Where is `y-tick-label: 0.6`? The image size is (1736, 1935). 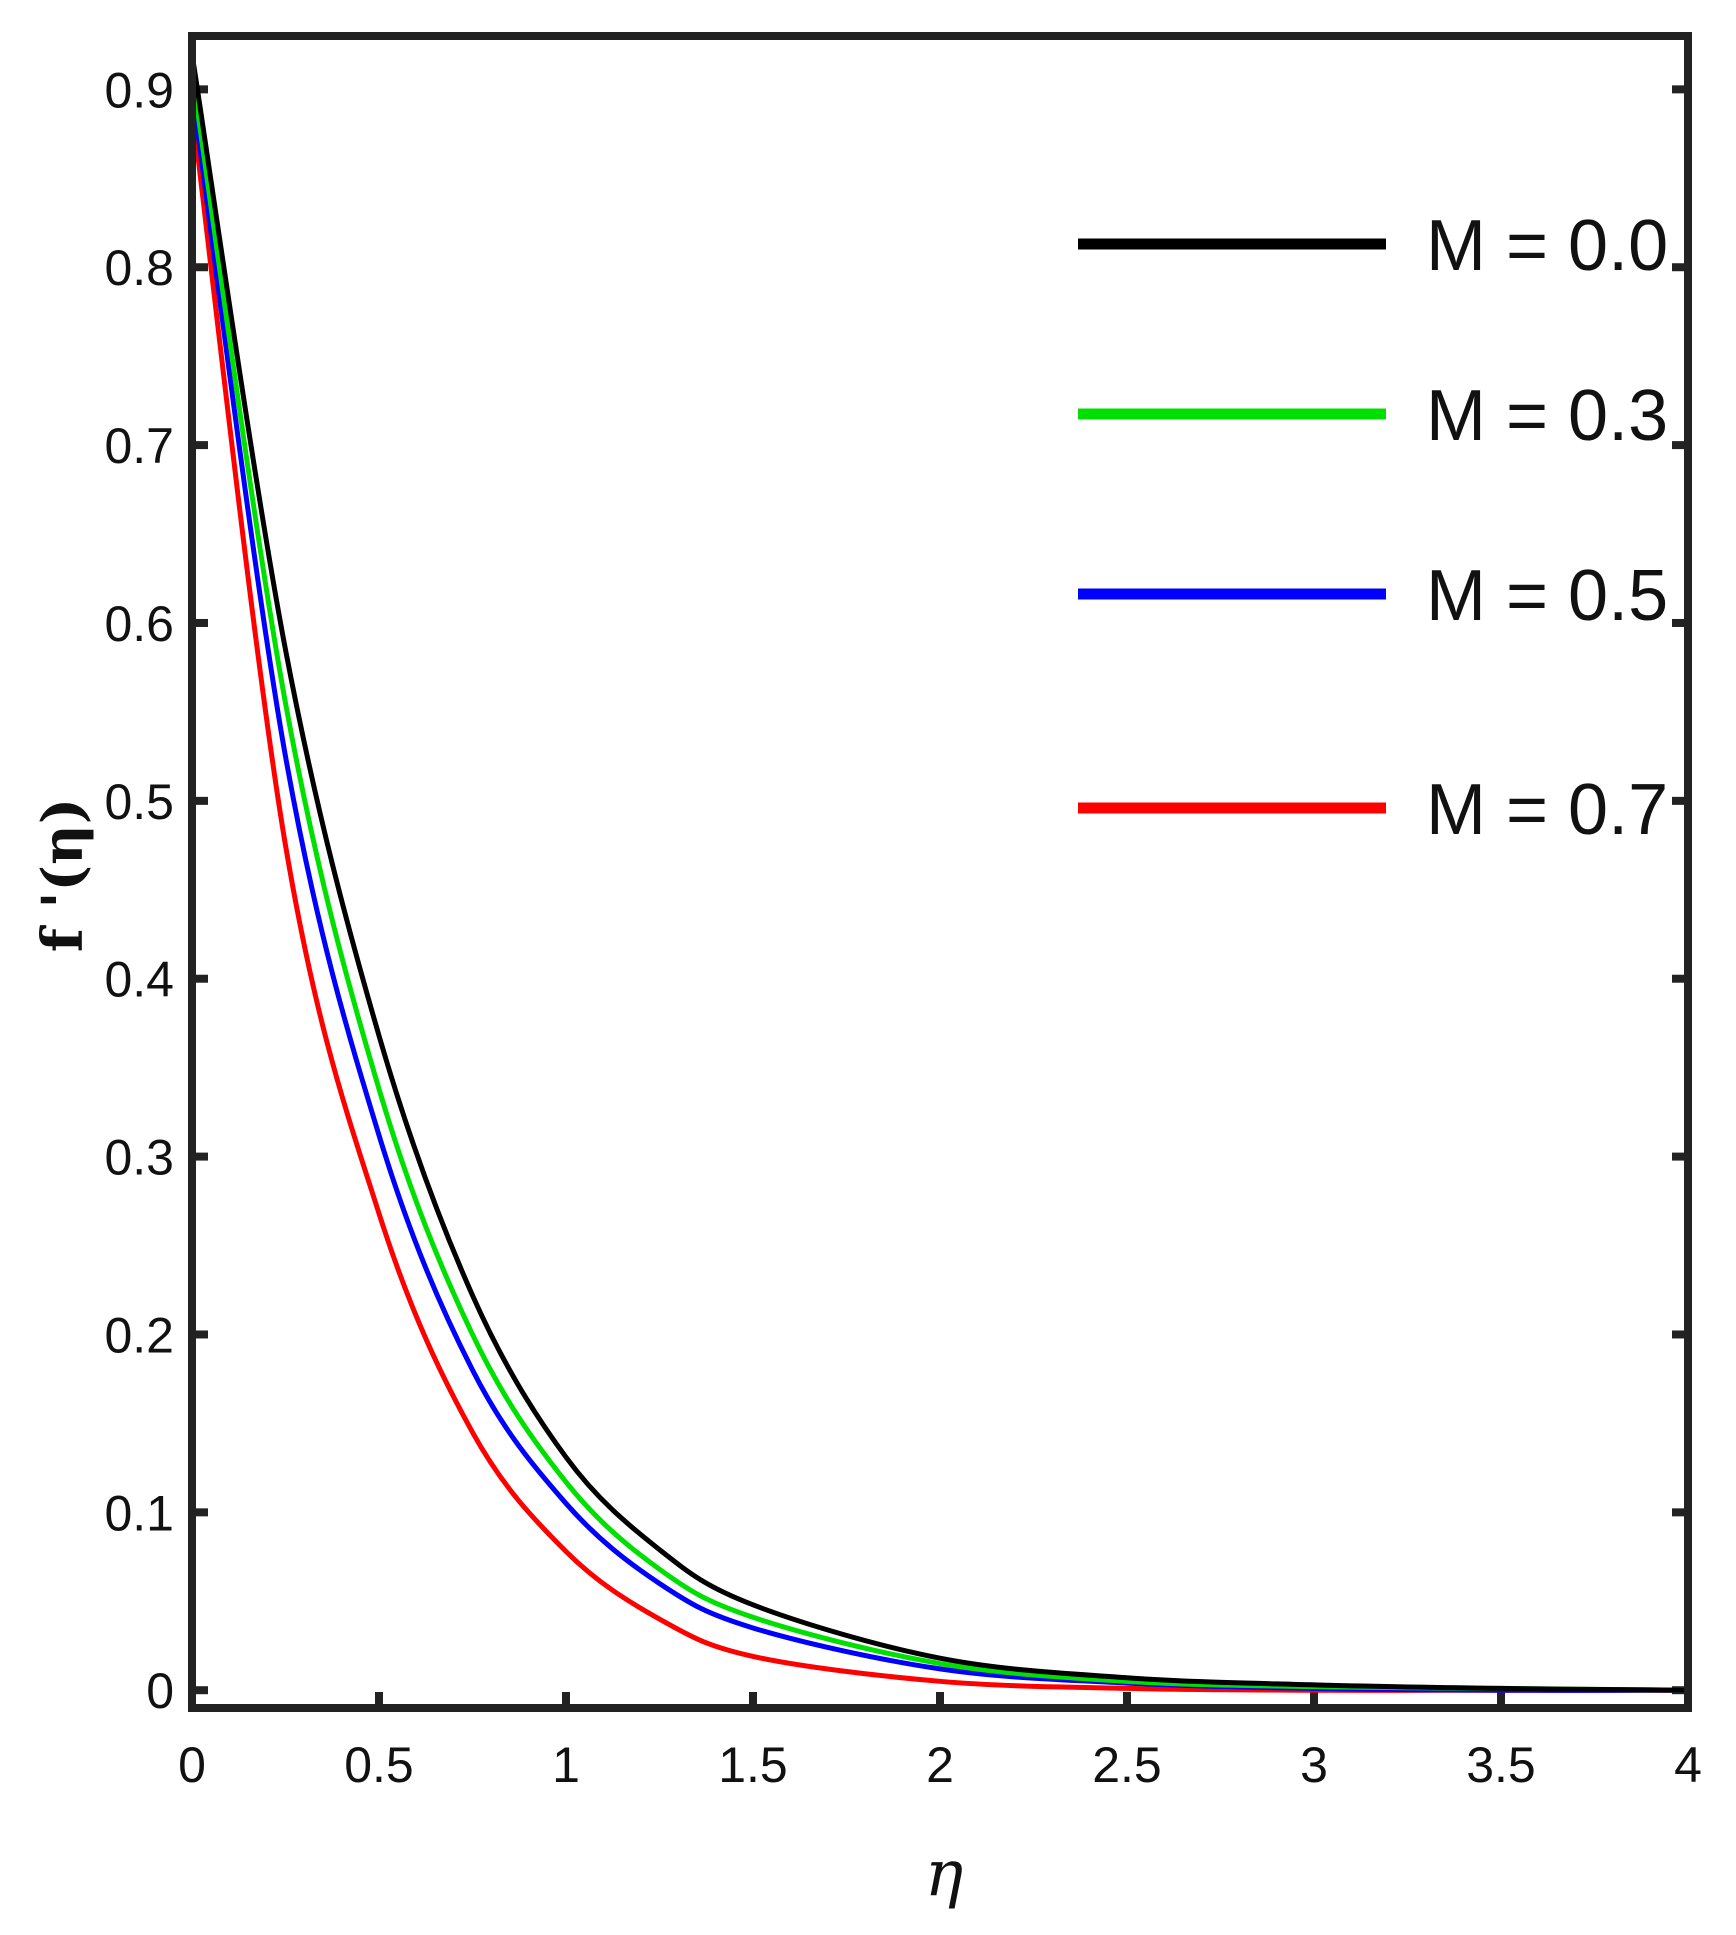
y-tick-label: 0.6 is located at coordinates (139, 624).